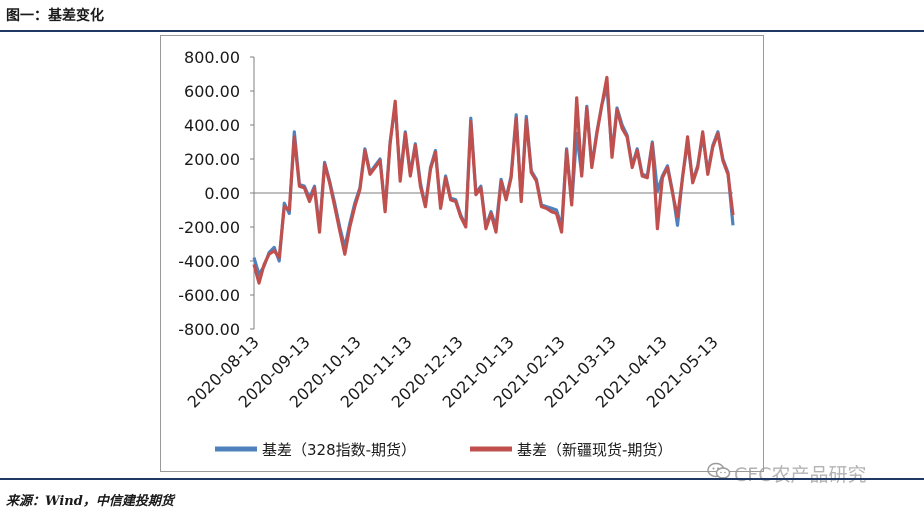  I want to click on wechat-icon, so click(719, 470).